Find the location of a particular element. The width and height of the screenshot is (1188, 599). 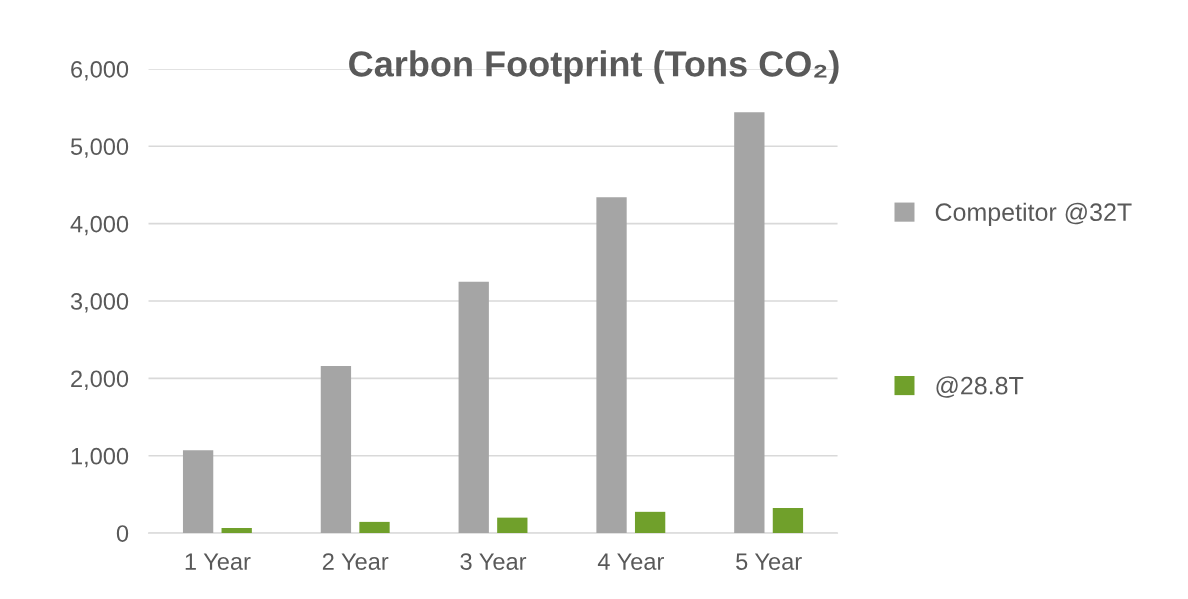

y-tick-label: 3,000 is located at coordinates (99, 303).